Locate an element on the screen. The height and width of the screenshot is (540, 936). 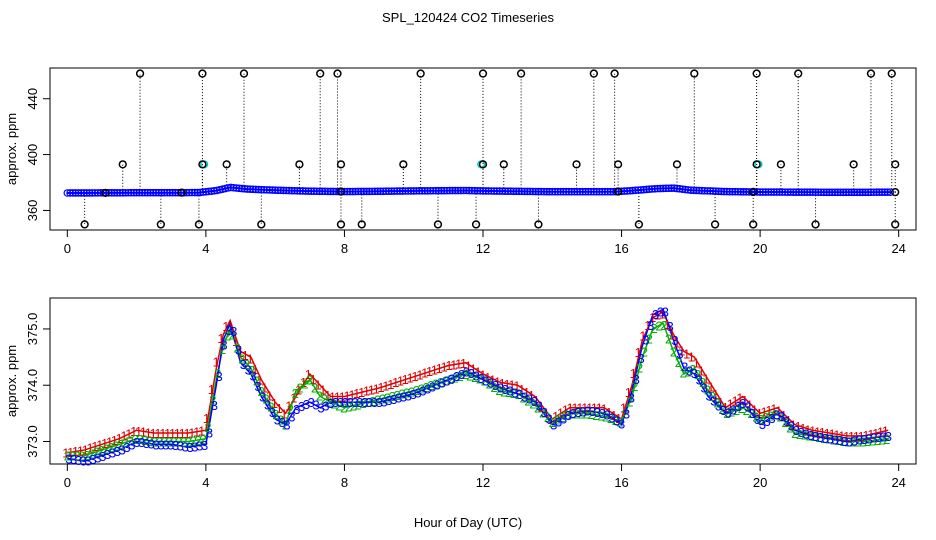
top-y-tick-label: 400 is located at coordinates (32, 155).